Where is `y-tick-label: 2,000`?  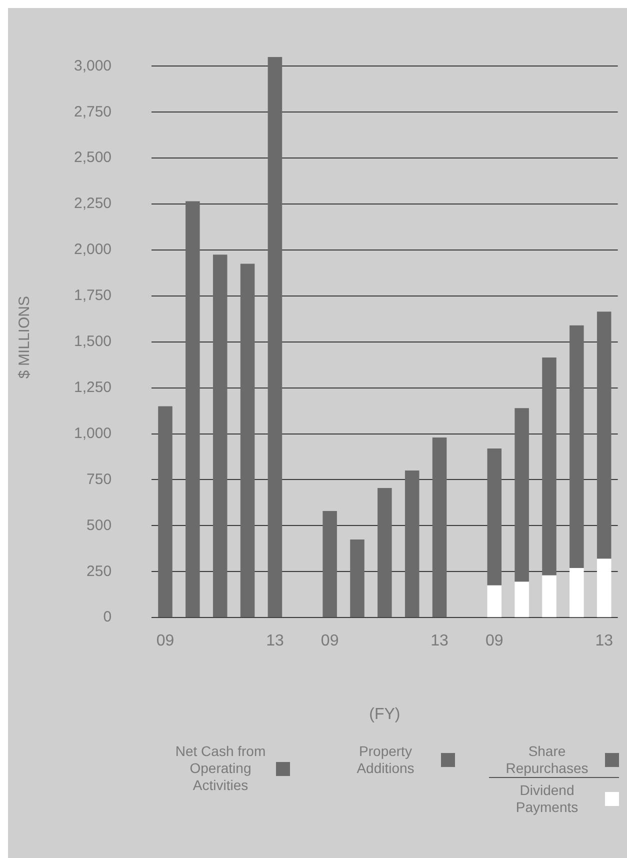 y-tick-label: 2,000 is located at coordinates (93, 249).